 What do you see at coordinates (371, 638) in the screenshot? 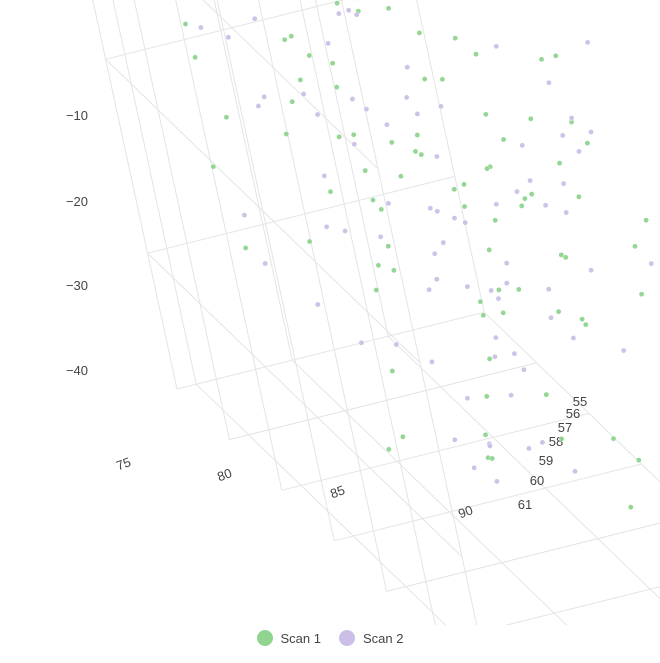
I see `legend-item-scan-2: Scan 2` at bounding box center [371, 638].